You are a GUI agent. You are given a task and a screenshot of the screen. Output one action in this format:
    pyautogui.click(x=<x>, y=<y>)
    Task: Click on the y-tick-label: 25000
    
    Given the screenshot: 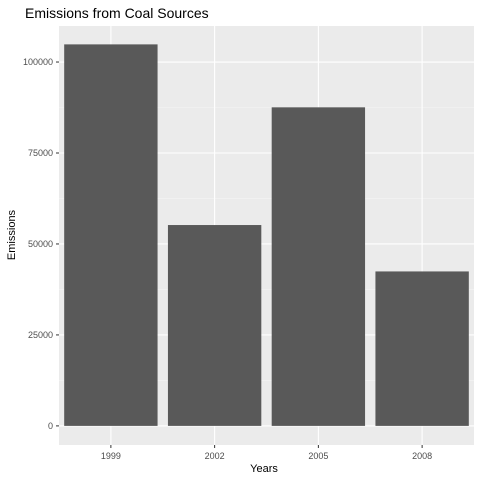 What is the action you would take?
    pyautogui.click(x=40, y=335)
    